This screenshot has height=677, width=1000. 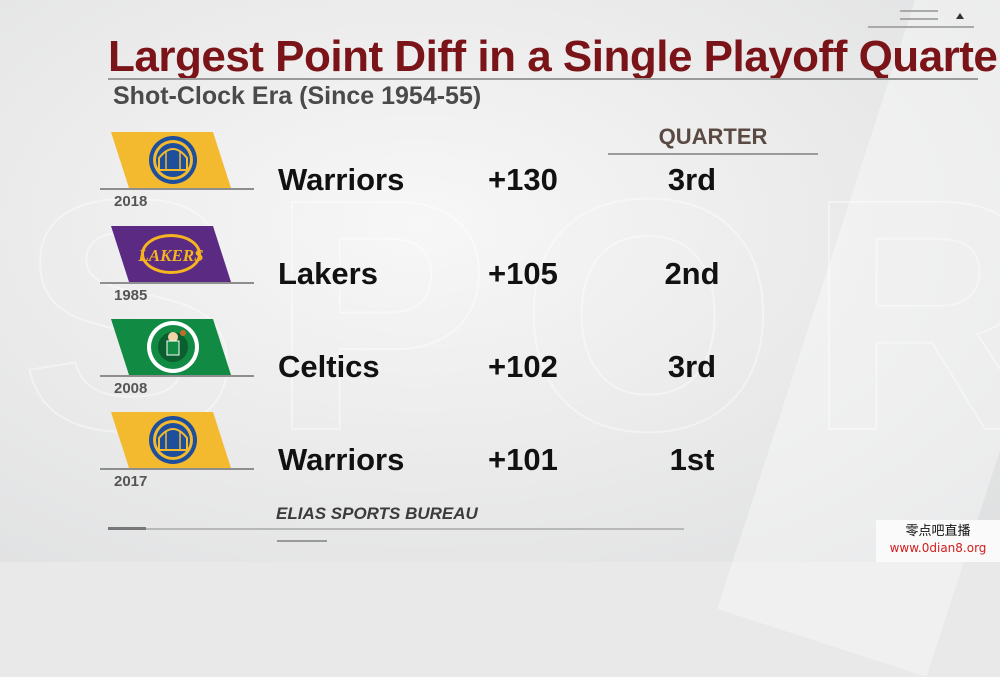 I want to click on team-name: Celtics, so click(x=329, y=366).